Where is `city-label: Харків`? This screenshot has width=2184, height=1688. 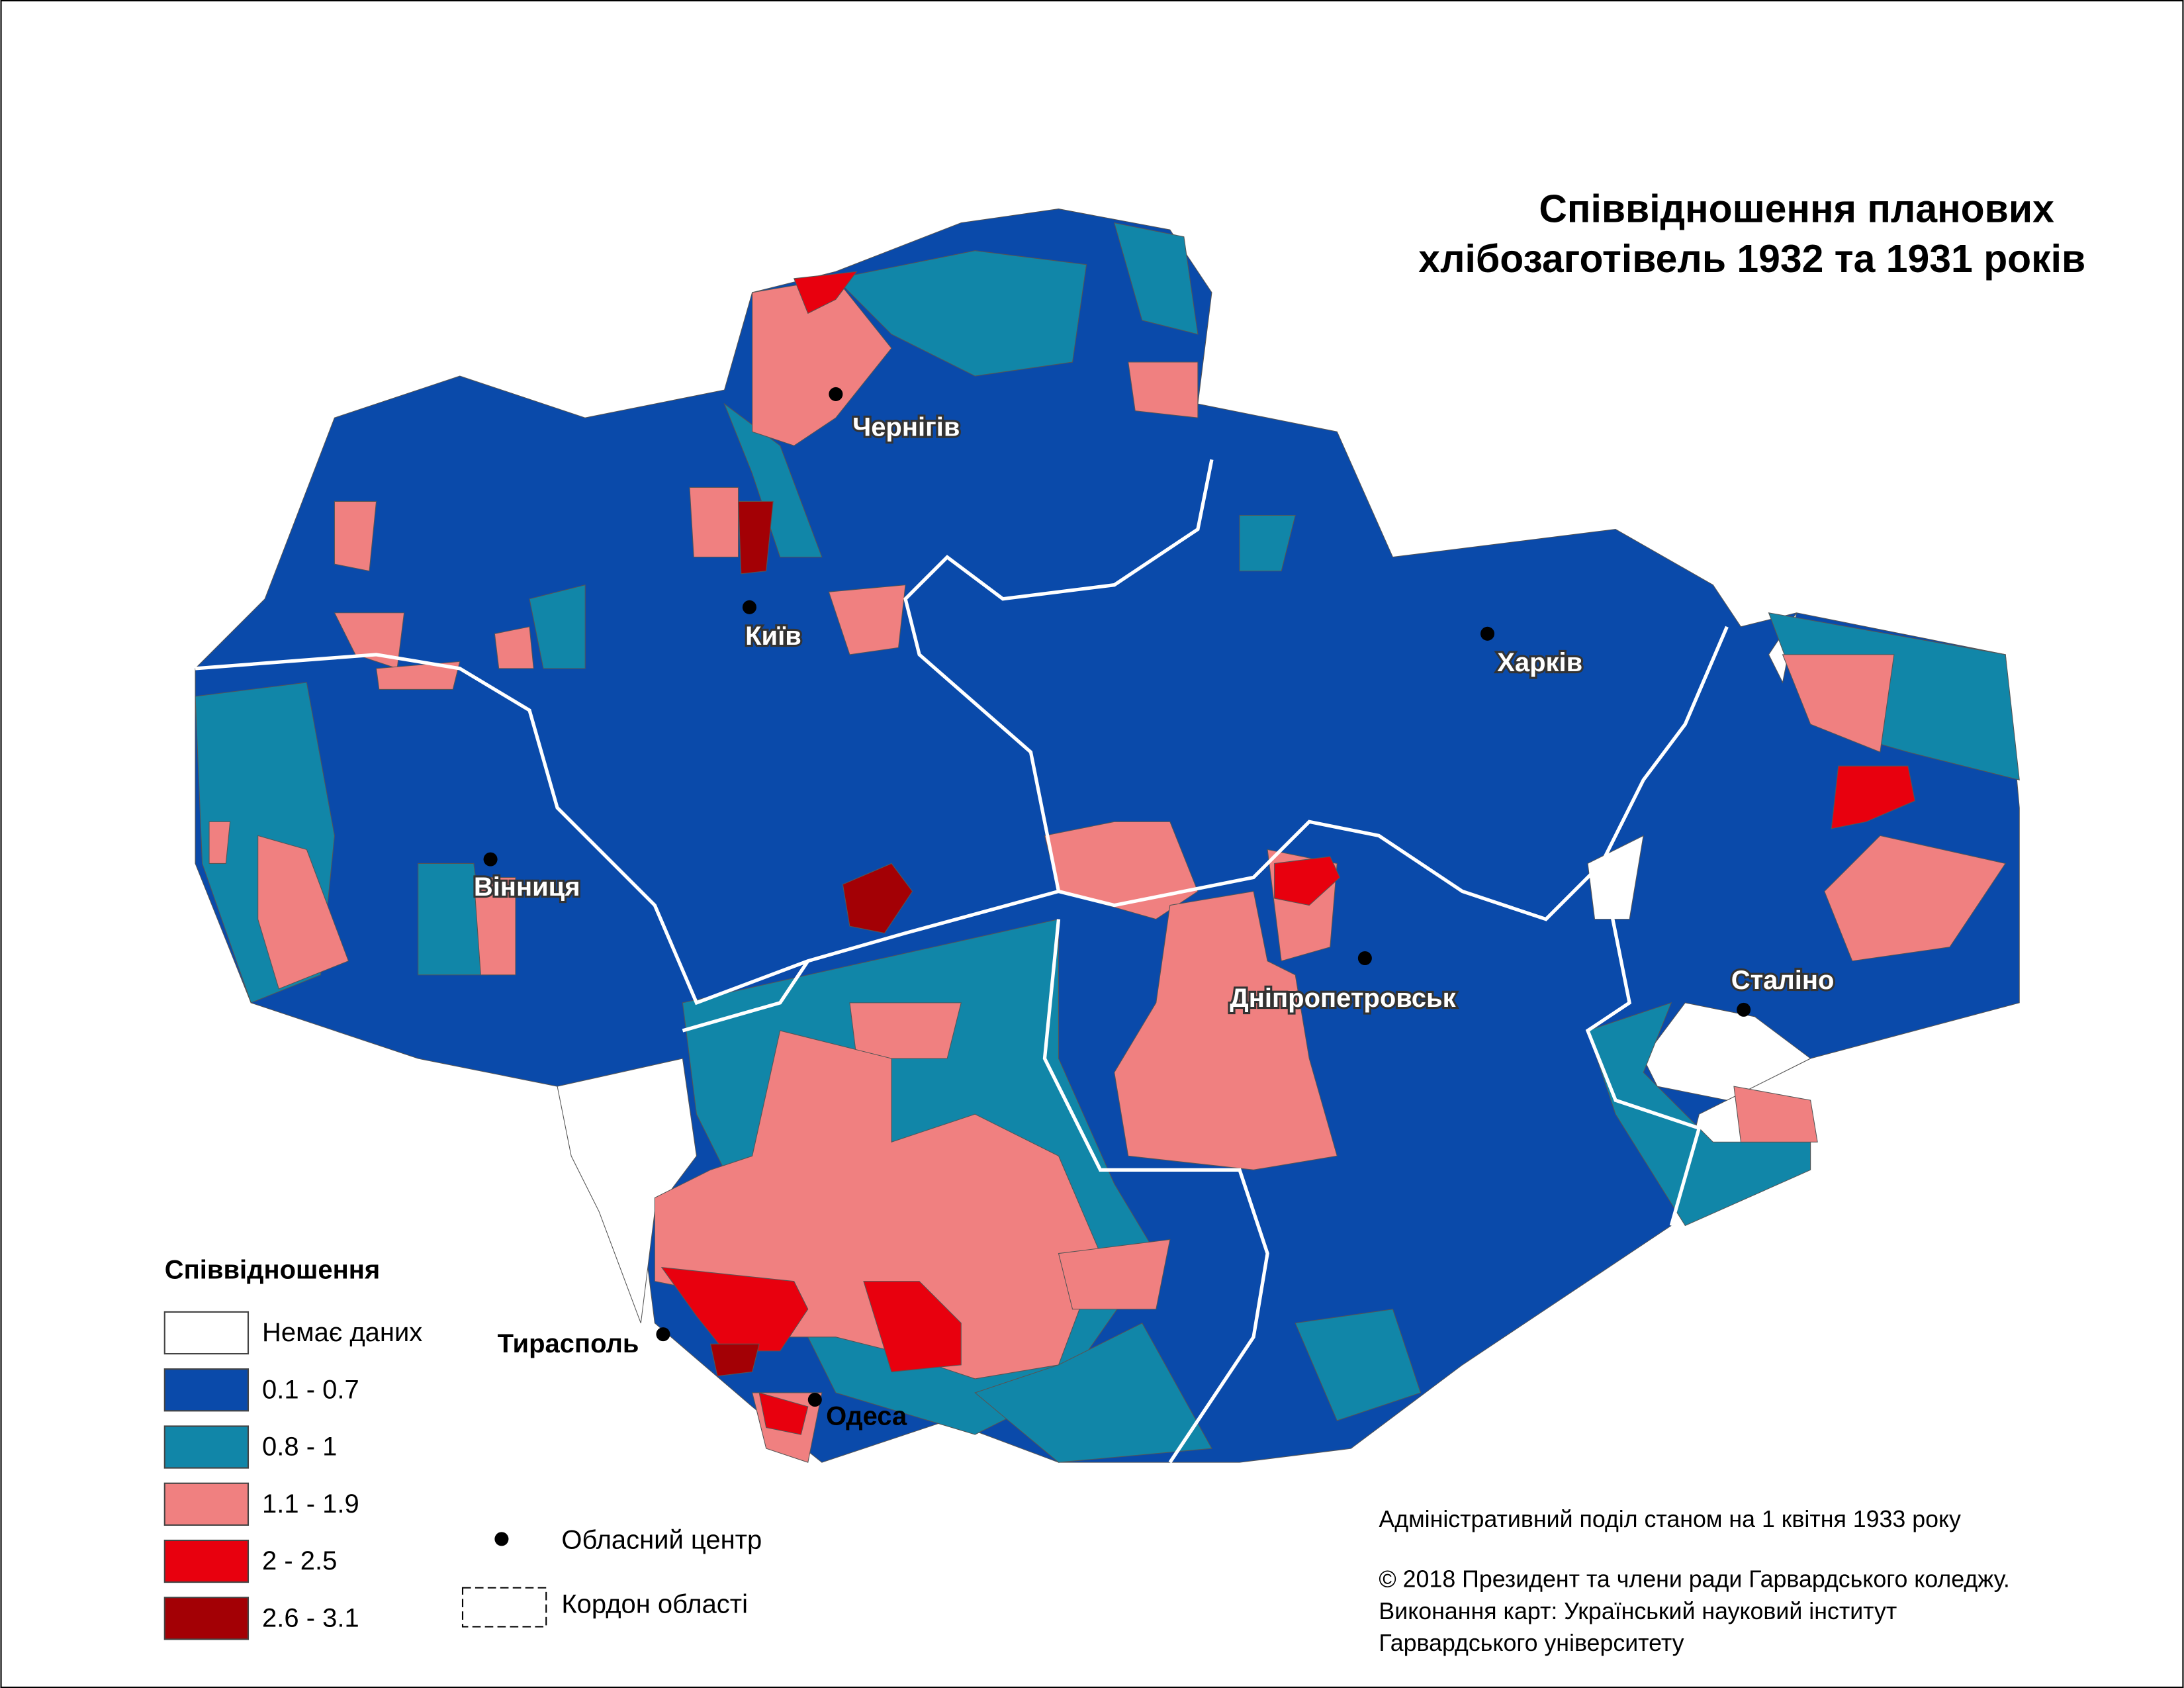
city-label: Харків is located at coordinates (1539, 662).